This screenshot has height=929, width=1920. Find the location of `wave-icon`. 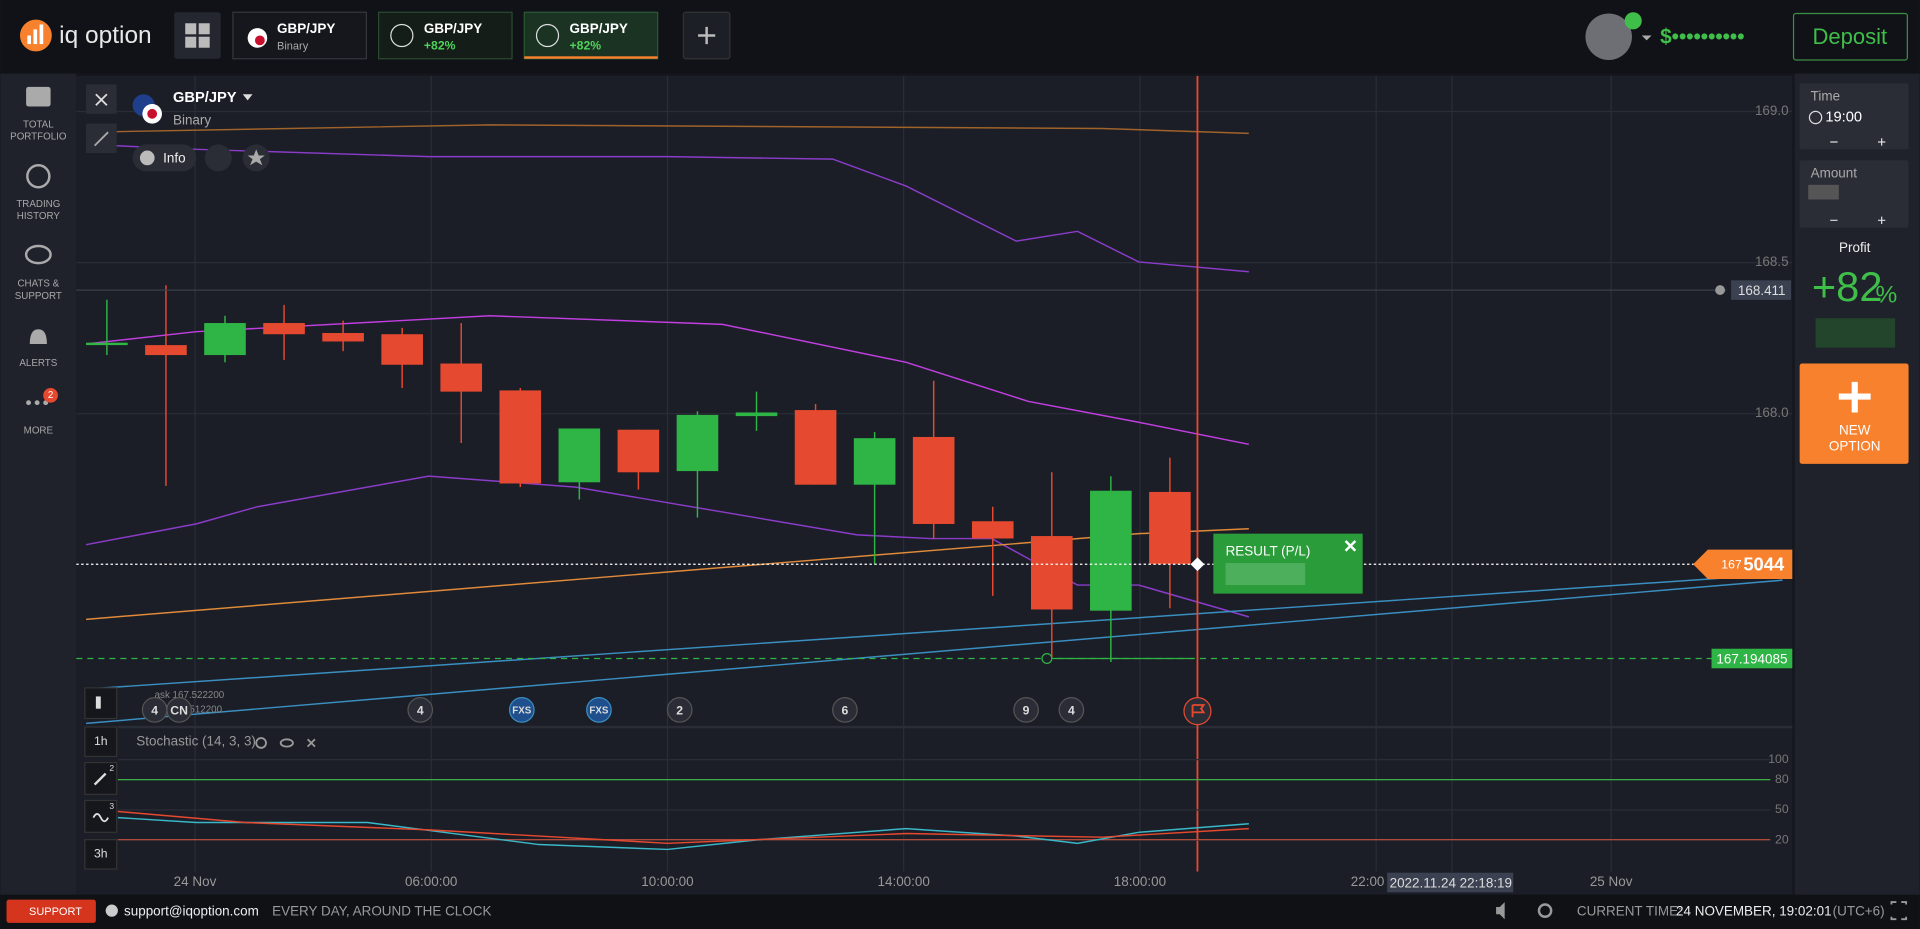

wave-icon is located at coordinates (100, 818).